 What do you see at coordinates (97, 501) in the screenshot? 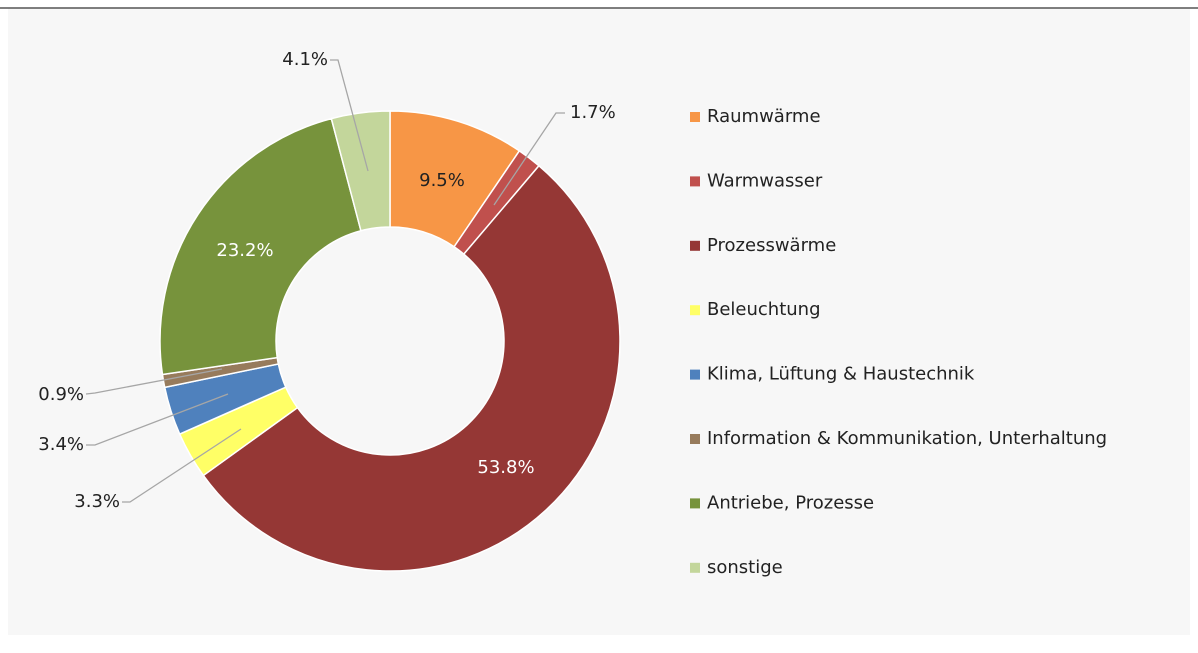
I see `data-label: 3.3%` at bounding box center [97, 501].